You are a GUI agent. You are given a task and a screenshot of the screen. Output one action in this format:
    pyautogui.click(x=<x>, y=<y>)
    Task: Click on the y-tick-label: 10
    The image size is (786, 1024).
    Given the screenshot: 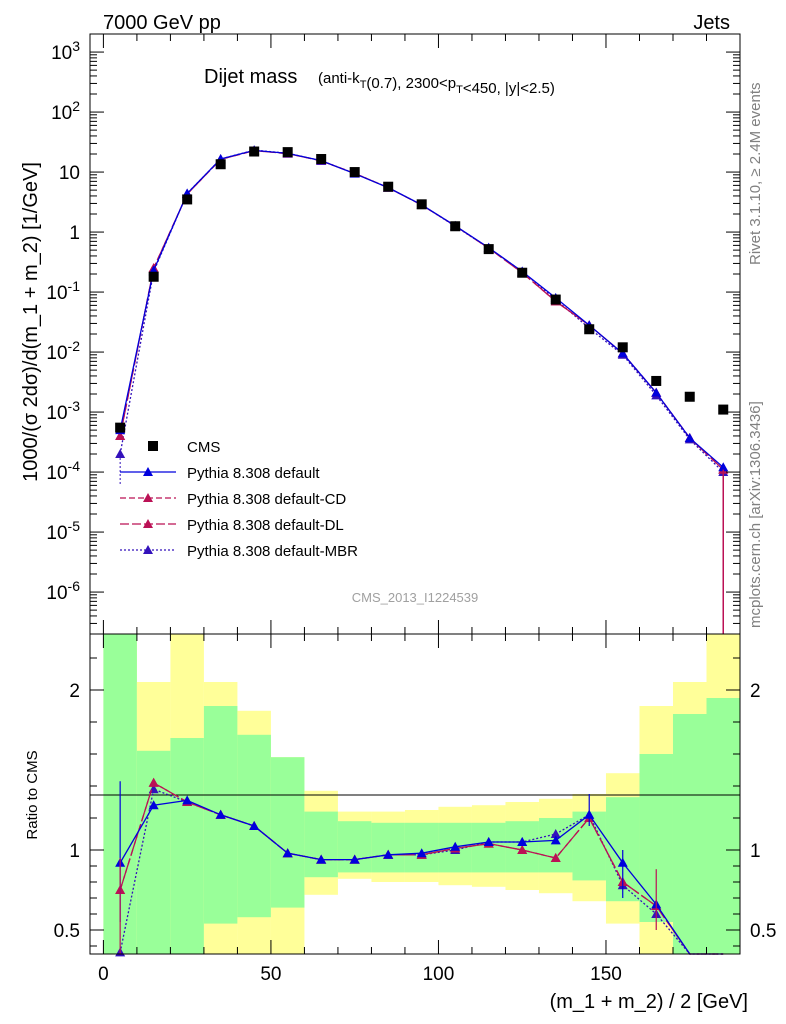 What is the action you would take?
    pyautogui.click(x=69, y=173)
    